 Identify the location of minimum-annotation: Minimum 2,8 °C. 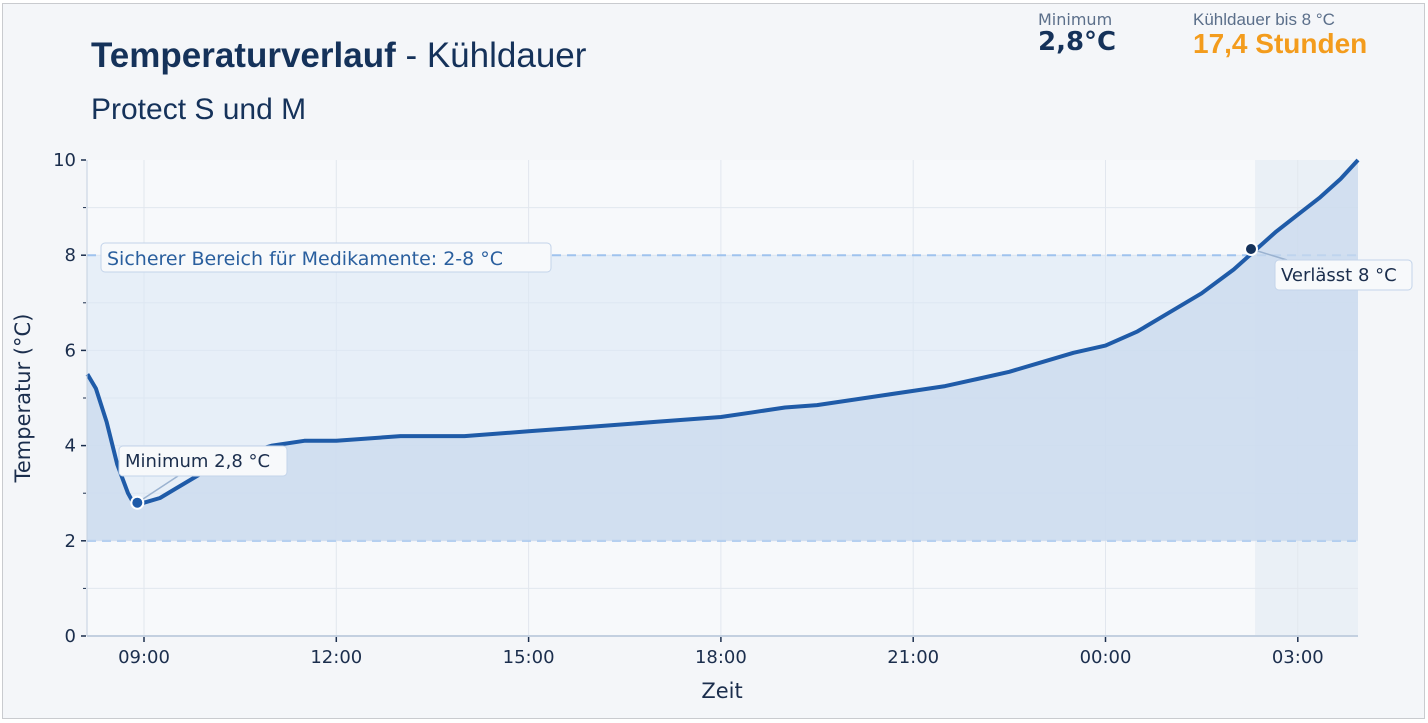
(203, 477).